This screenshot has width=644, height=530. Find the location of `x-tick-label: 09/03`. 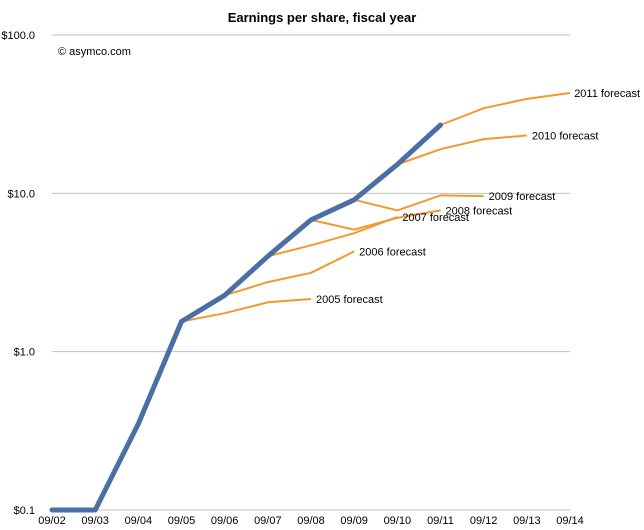

x-tick-label: 09/03 is located at coordinates (95, 521).